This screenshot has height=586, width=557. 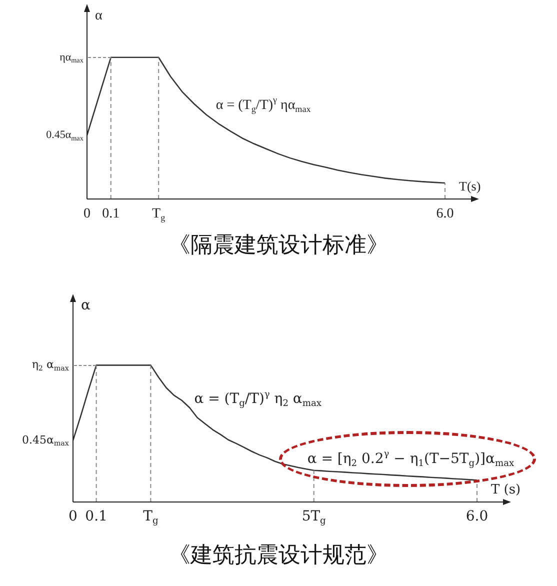 I want to click on x-axis-title: T(s), so click(x=470, y=186).